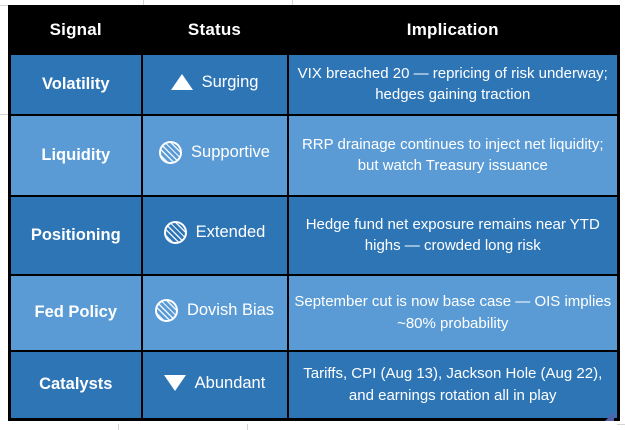 This screenshot has width=625, height=430. I want to click on header-row: Signal Status Implication, so click(314, 30).